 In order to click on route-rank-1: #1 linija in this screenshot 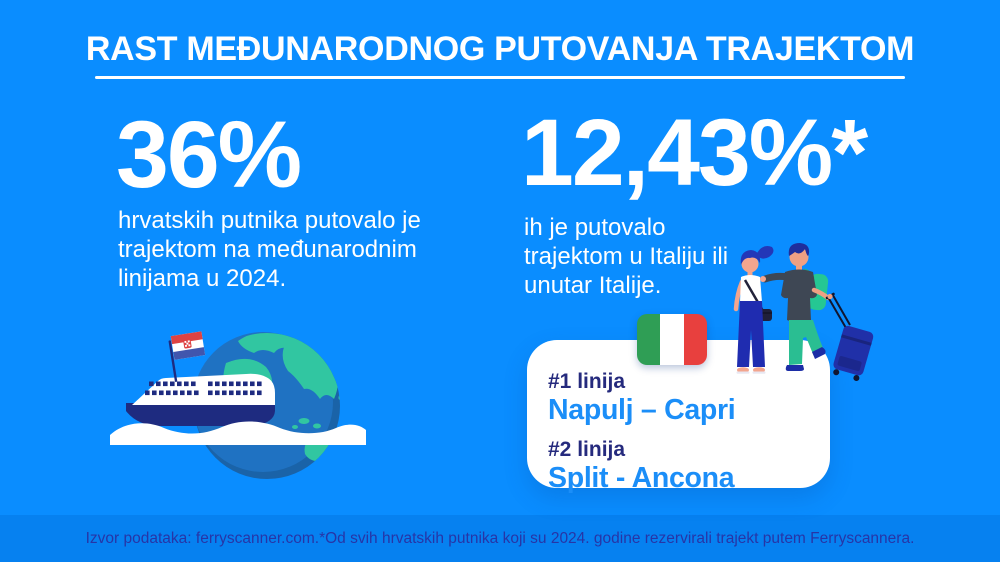, I will do `click(587, 381)`.